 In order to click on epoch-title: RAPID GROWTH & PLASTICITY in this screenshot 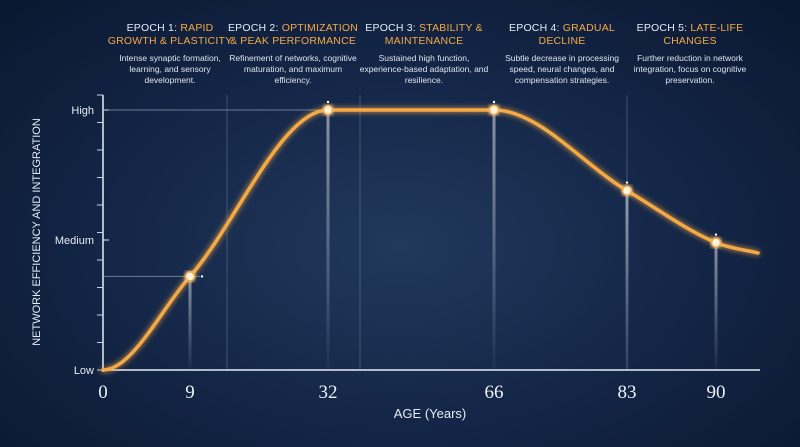, I will do `click(170, 34)`.